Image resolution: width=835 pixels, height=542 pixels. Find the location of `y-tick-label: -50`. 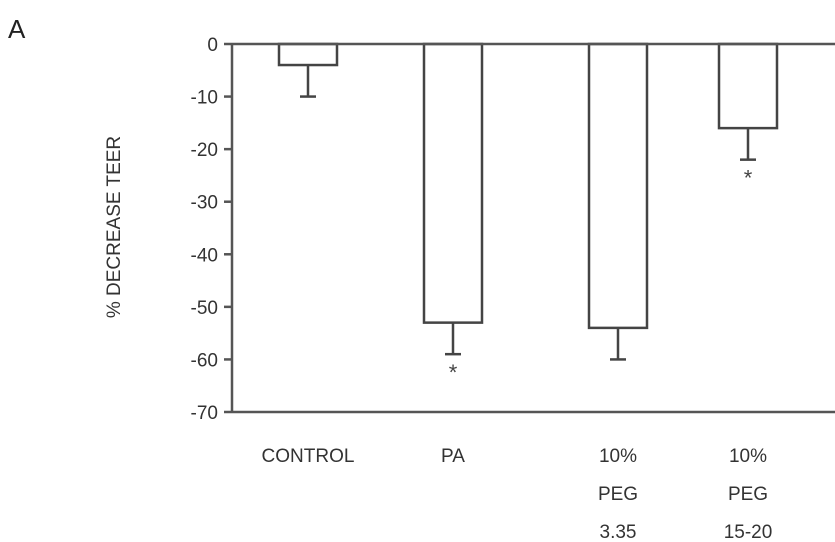

y-tick-label: -50 is located at coordinates (204, 308).